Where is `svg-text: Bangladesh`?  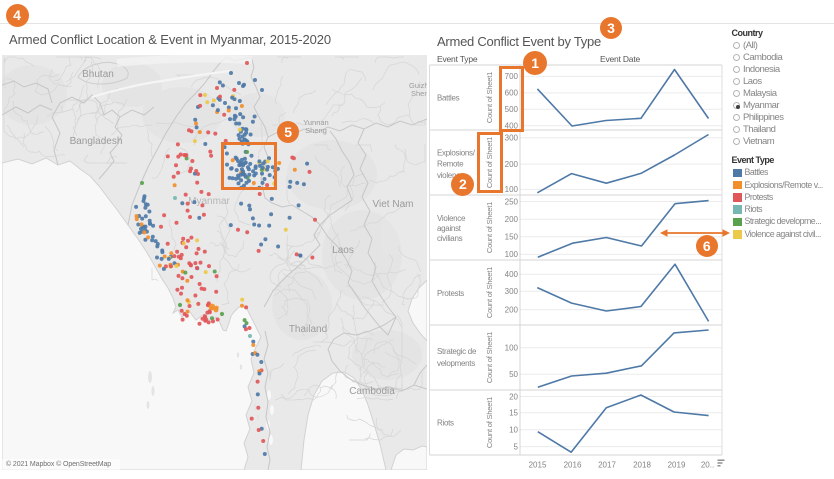
svg-text: Bangladesh is located at coordinates (96, 141).